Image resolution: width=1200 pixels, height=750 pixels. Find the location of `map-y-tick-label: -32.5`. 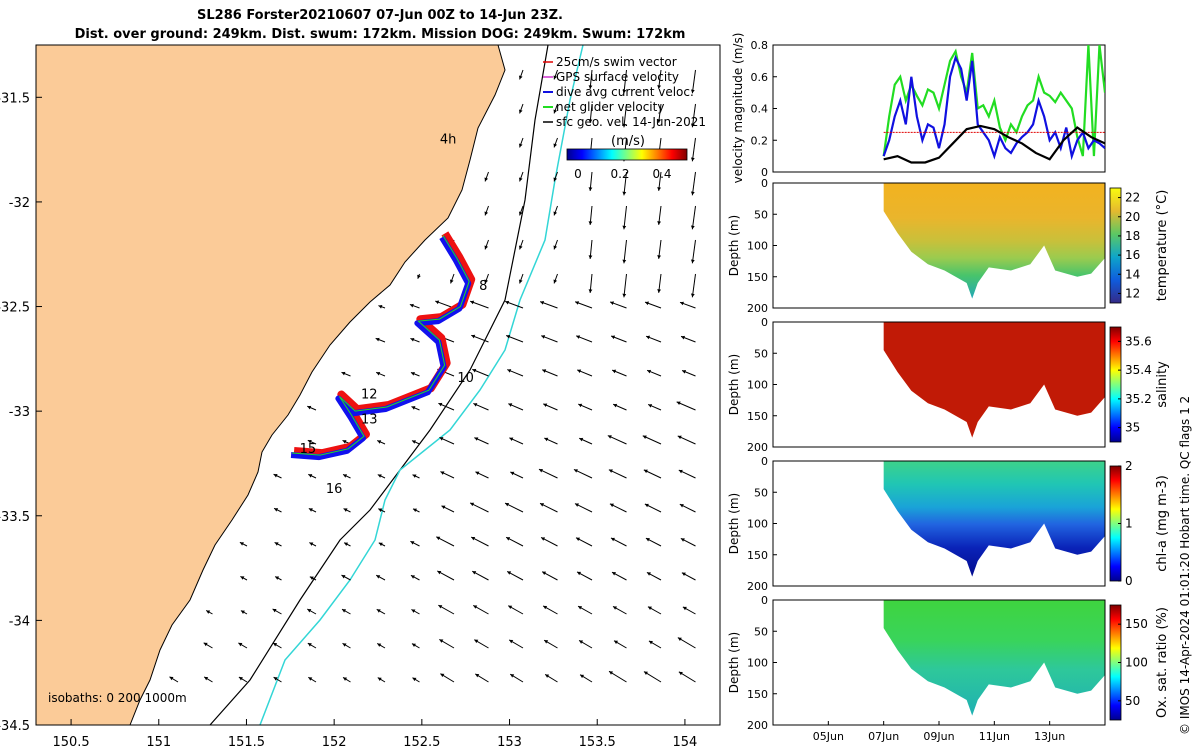

map-y-tick-label: -32.5 is located at coordinates (15, 308).